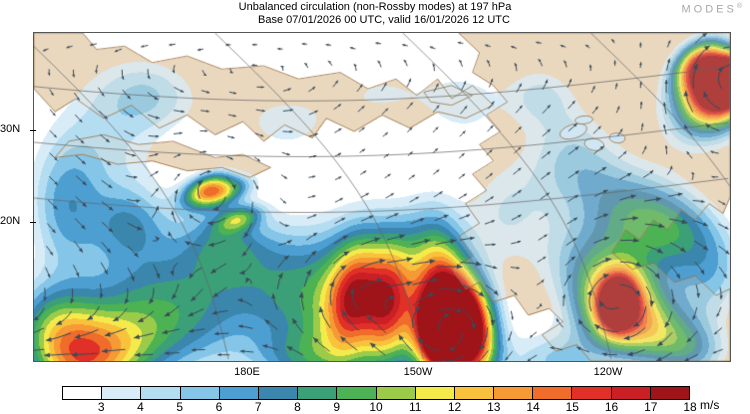  Describe the element at coordinates (219, 407) in the screenshot. I see `colorbar-tick-6: 6` at that location.